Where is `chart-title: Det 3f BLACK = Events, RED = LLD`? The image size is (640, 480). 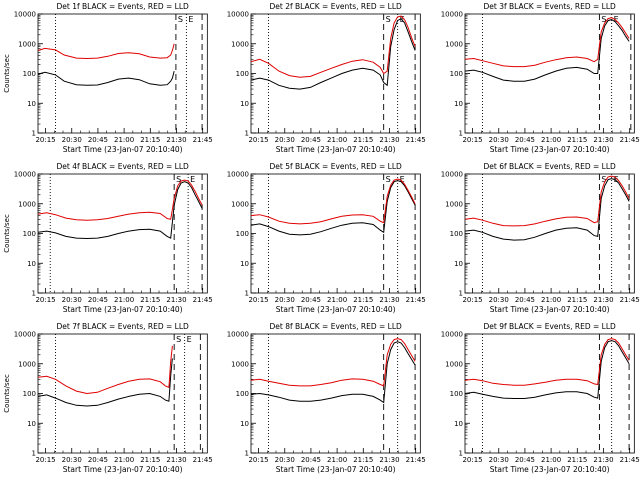
chart-title: Det 3f BLACK = Events, RED = LLD is located at coordinates (549, 6).